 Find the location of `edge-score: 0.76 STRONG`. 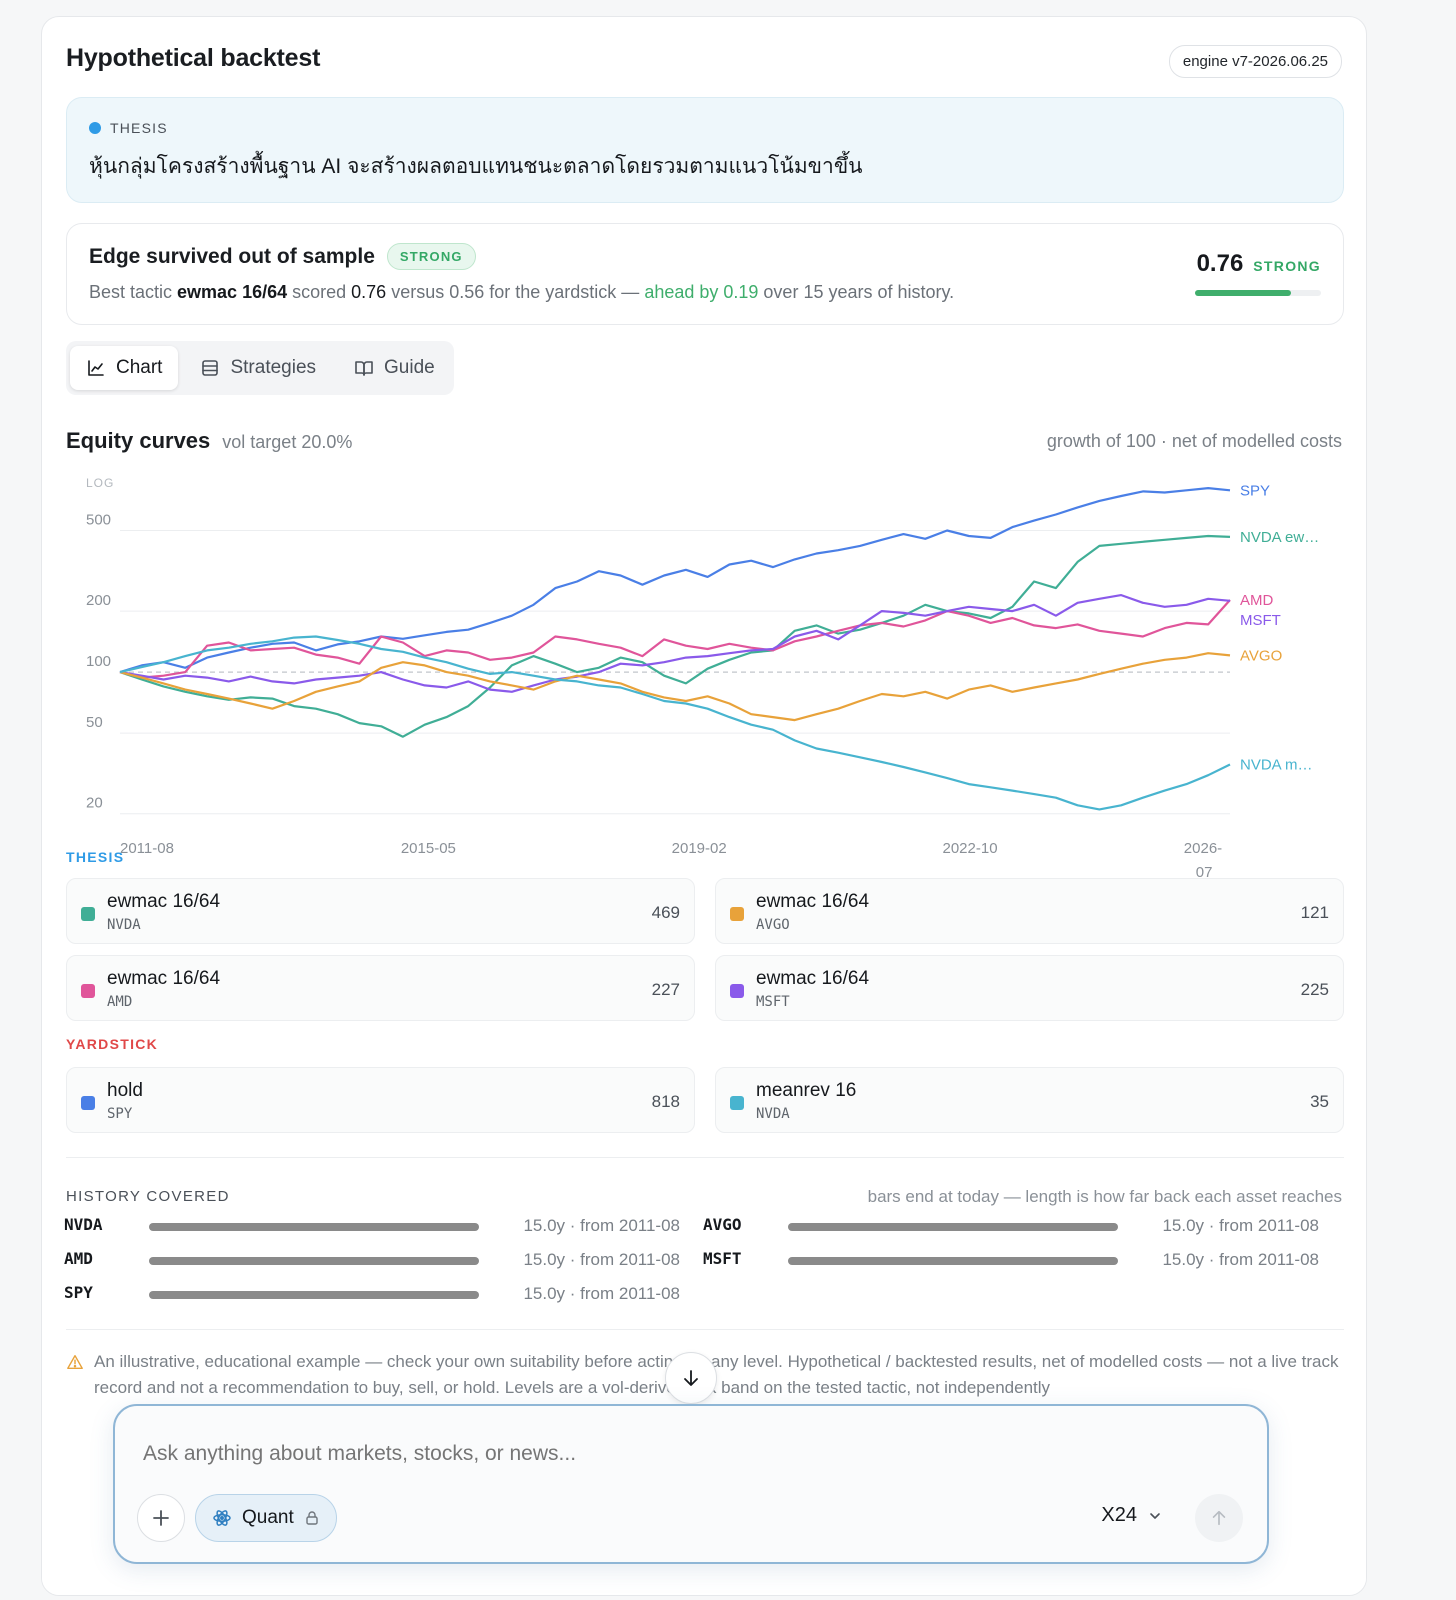

edge-score: 0.76 STRONG is located at coordinates (1259, 264).